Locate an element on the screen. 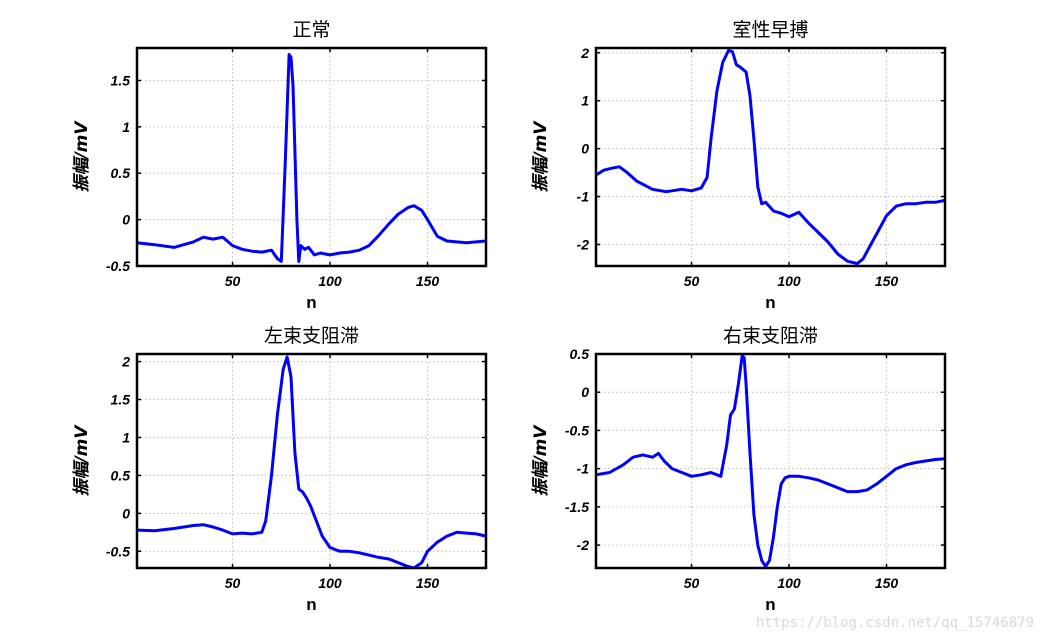 This screenshot has width=1046, height=639. chart-title: 正常 is located at coordinates (311, 30).